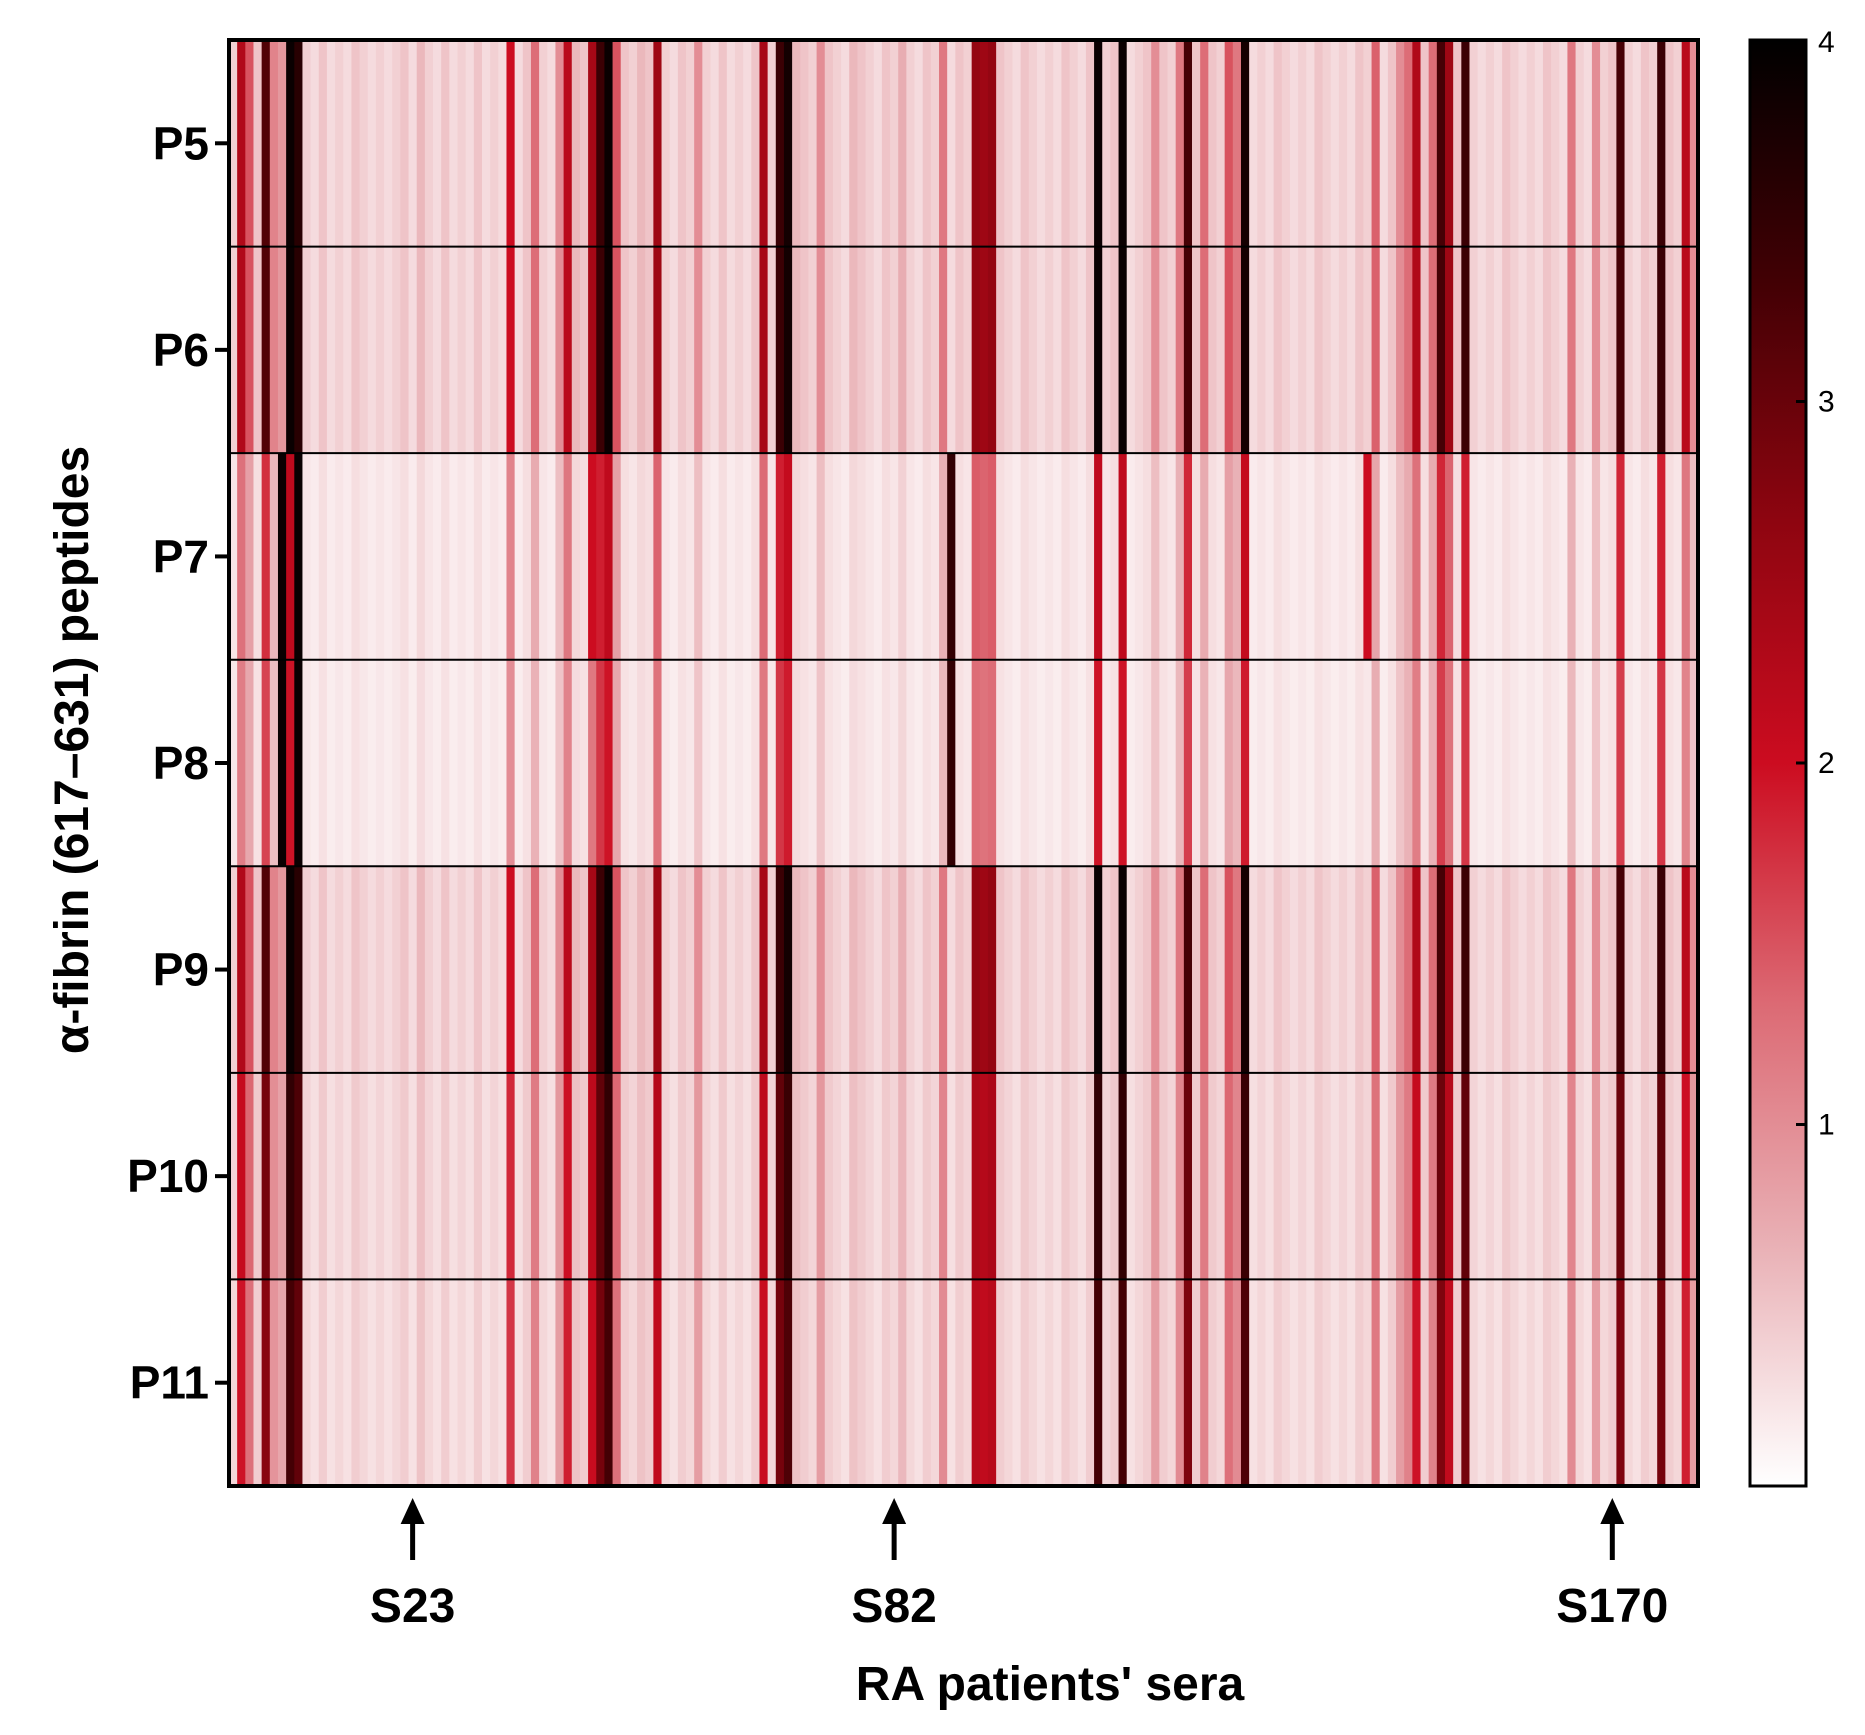 Image resolution: width=1865 pixels, height=1735 pixels. I want to click on y-tick-label: P5, so click(181, 143).